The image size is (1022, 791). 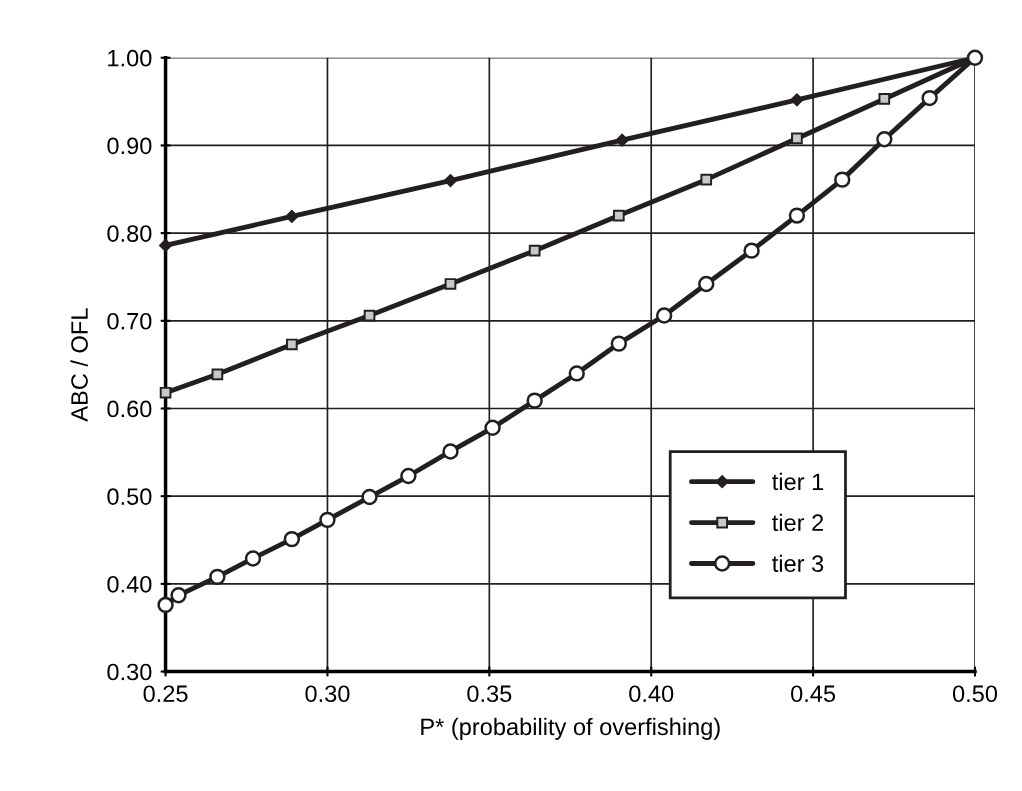 What do you see at coordinates (975, 694) in the screenshot?
I see `x-tick-label: 0.50` at bounding box center [975, 694].